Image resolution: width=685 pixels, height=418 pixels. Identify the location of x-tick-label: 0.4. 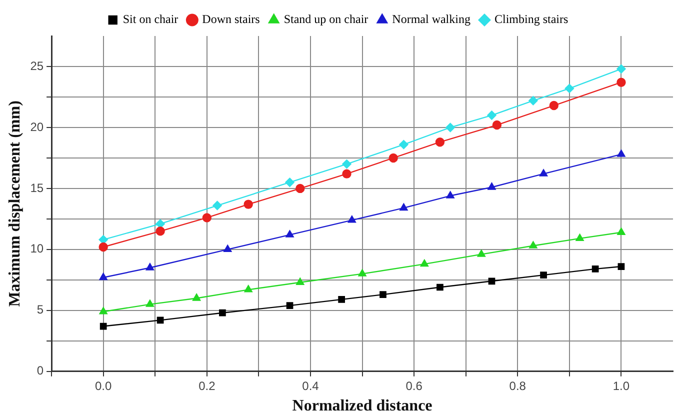
(311, 385).